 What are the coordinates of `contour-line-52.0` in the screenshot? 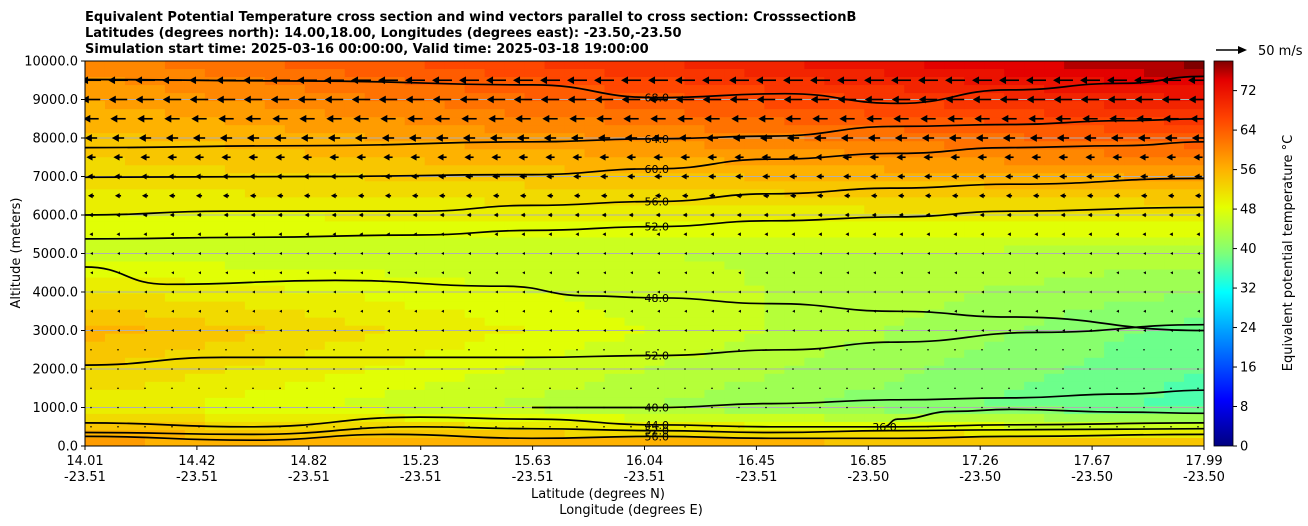 It's located at (644, 344).